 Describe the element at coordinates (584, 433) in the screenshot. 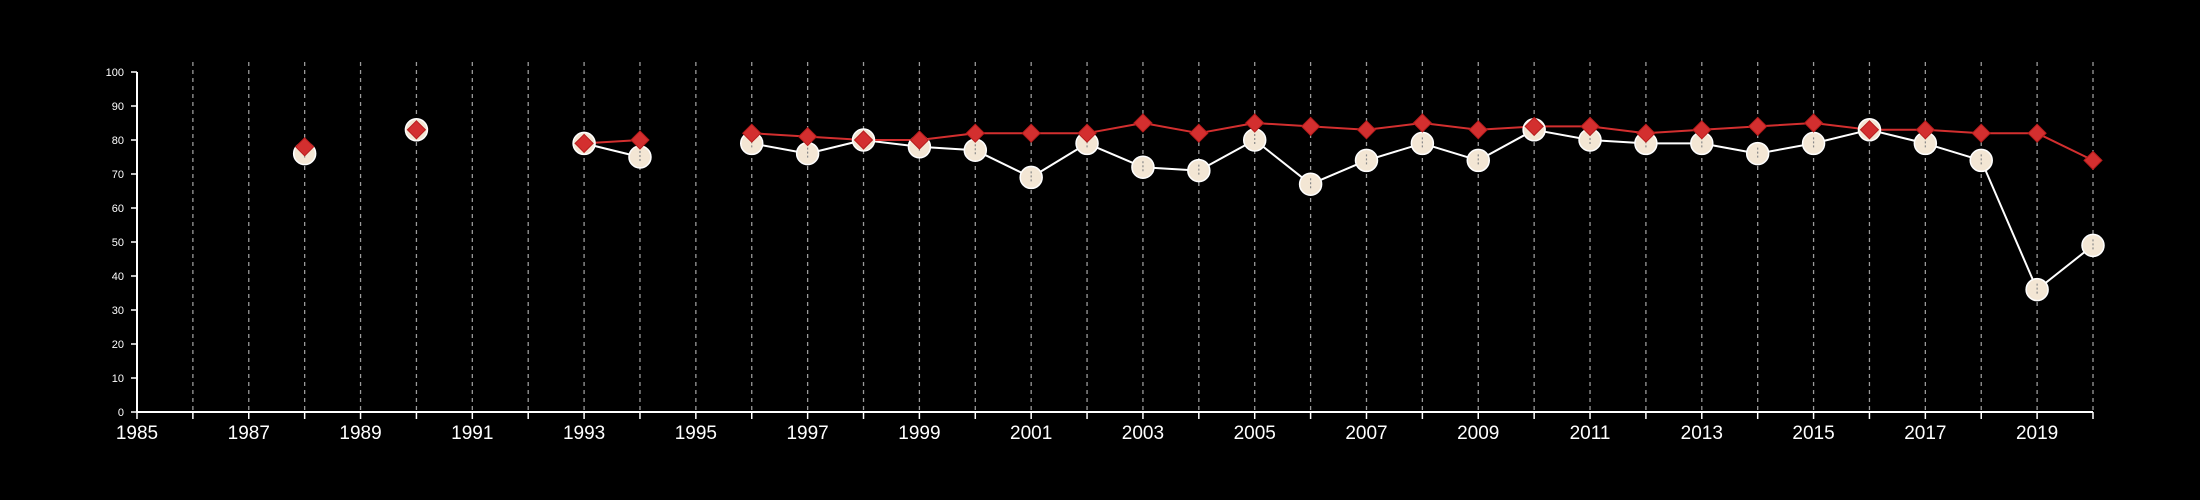

I see `x-tick-label: 1993` at that location.